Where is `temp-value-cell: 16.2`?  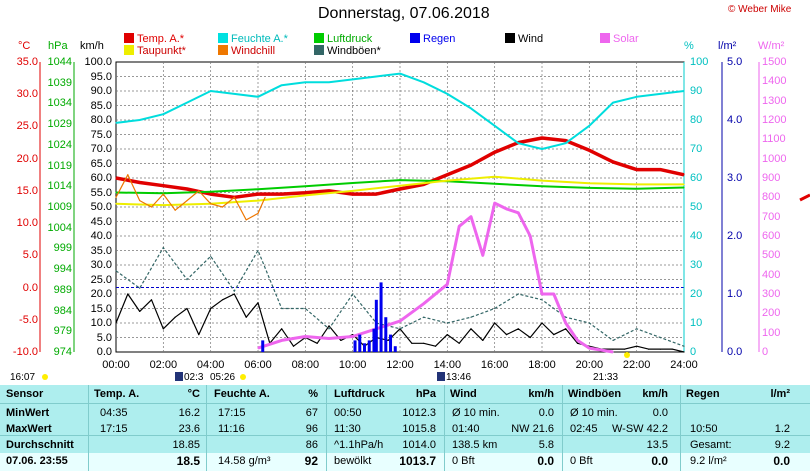
temp-value-cell: 16.2 is located at coordinates (189, 413).